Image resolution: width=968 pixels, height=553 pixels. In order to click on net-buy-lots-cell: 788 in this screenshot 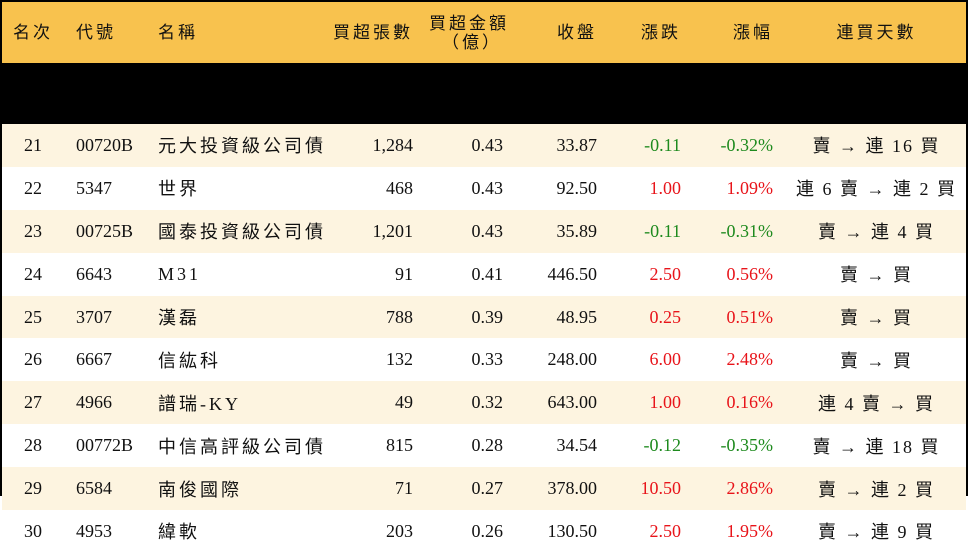, I will do `click(399, 316)`.